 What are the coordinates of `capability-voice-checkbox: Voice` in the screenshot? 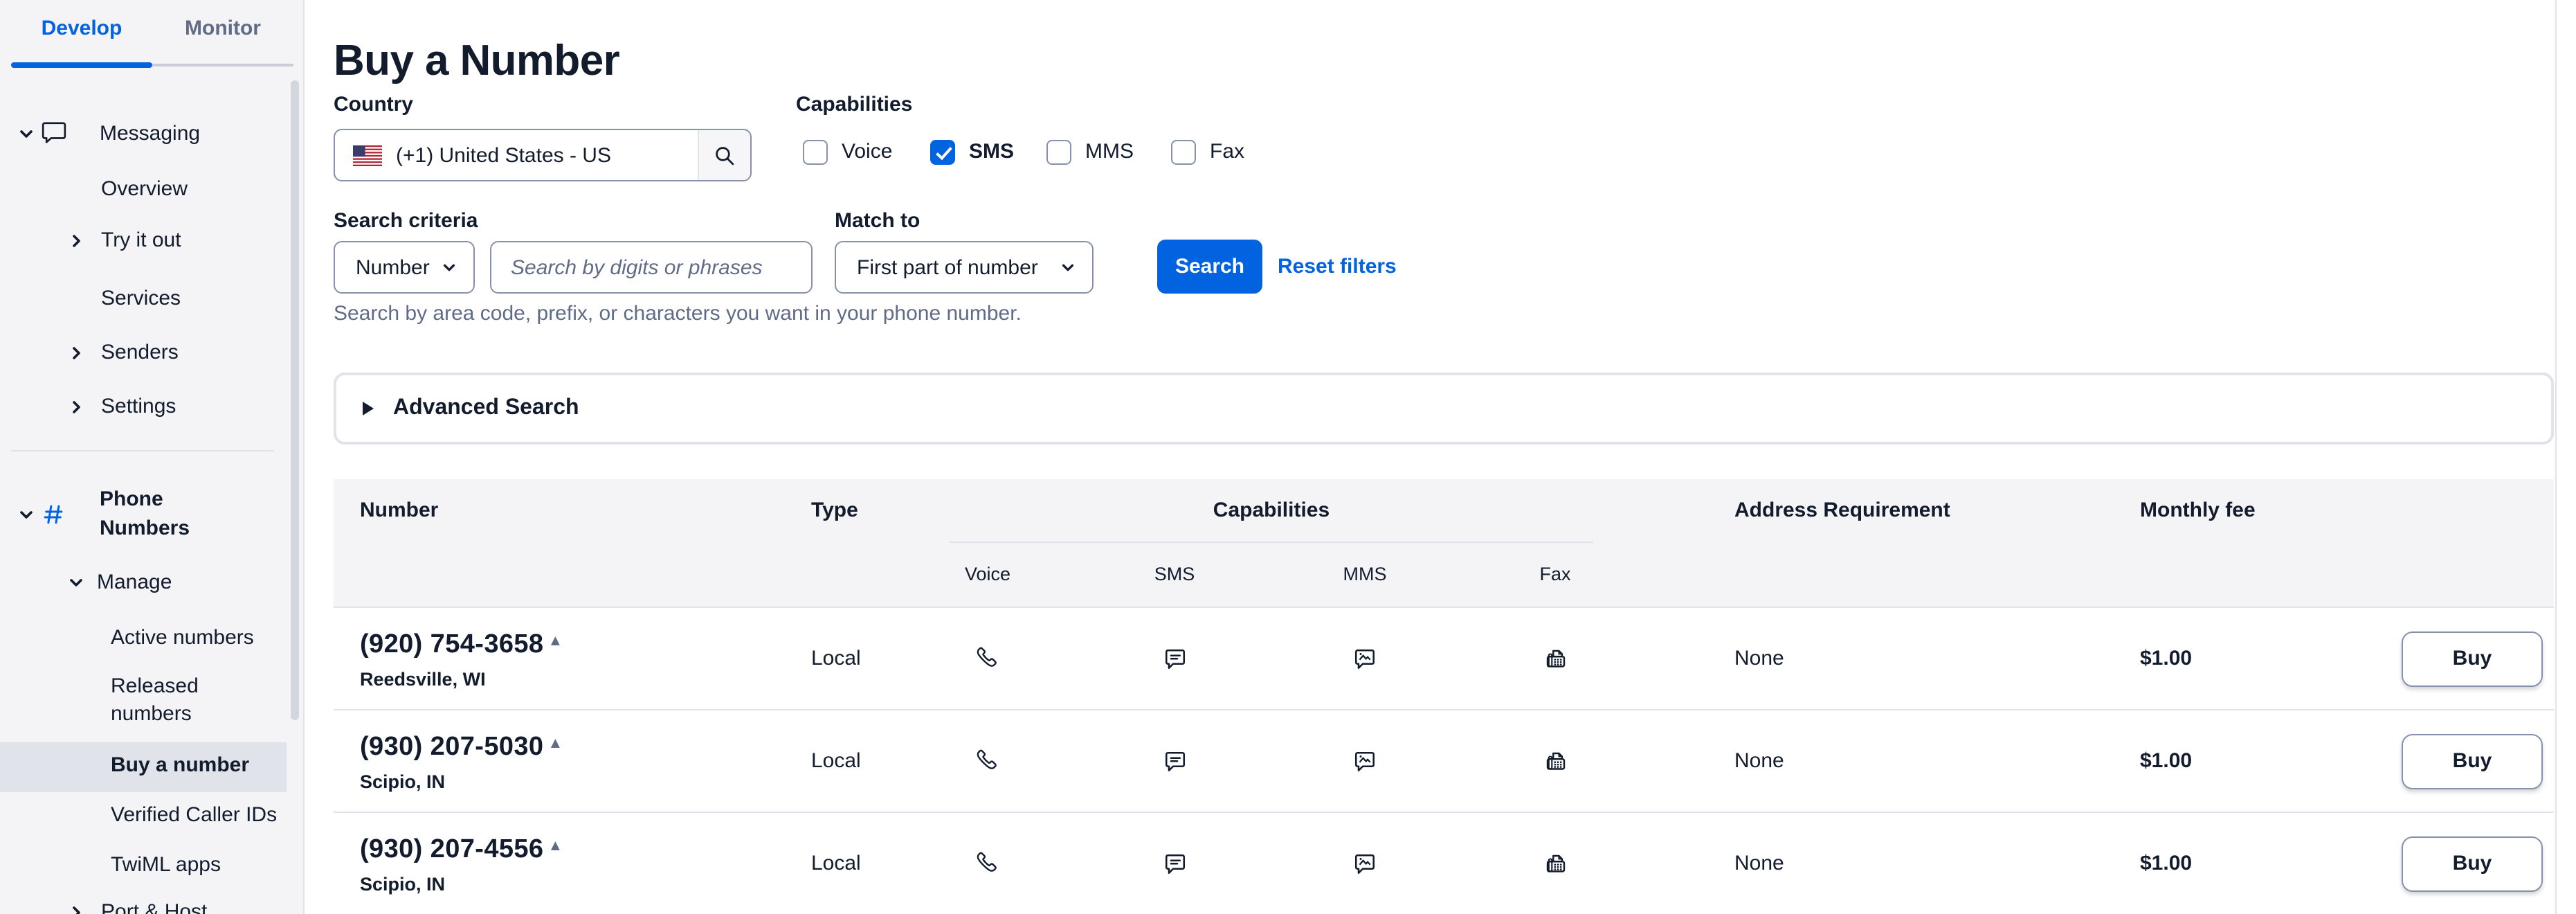 It's located at (847, 152).